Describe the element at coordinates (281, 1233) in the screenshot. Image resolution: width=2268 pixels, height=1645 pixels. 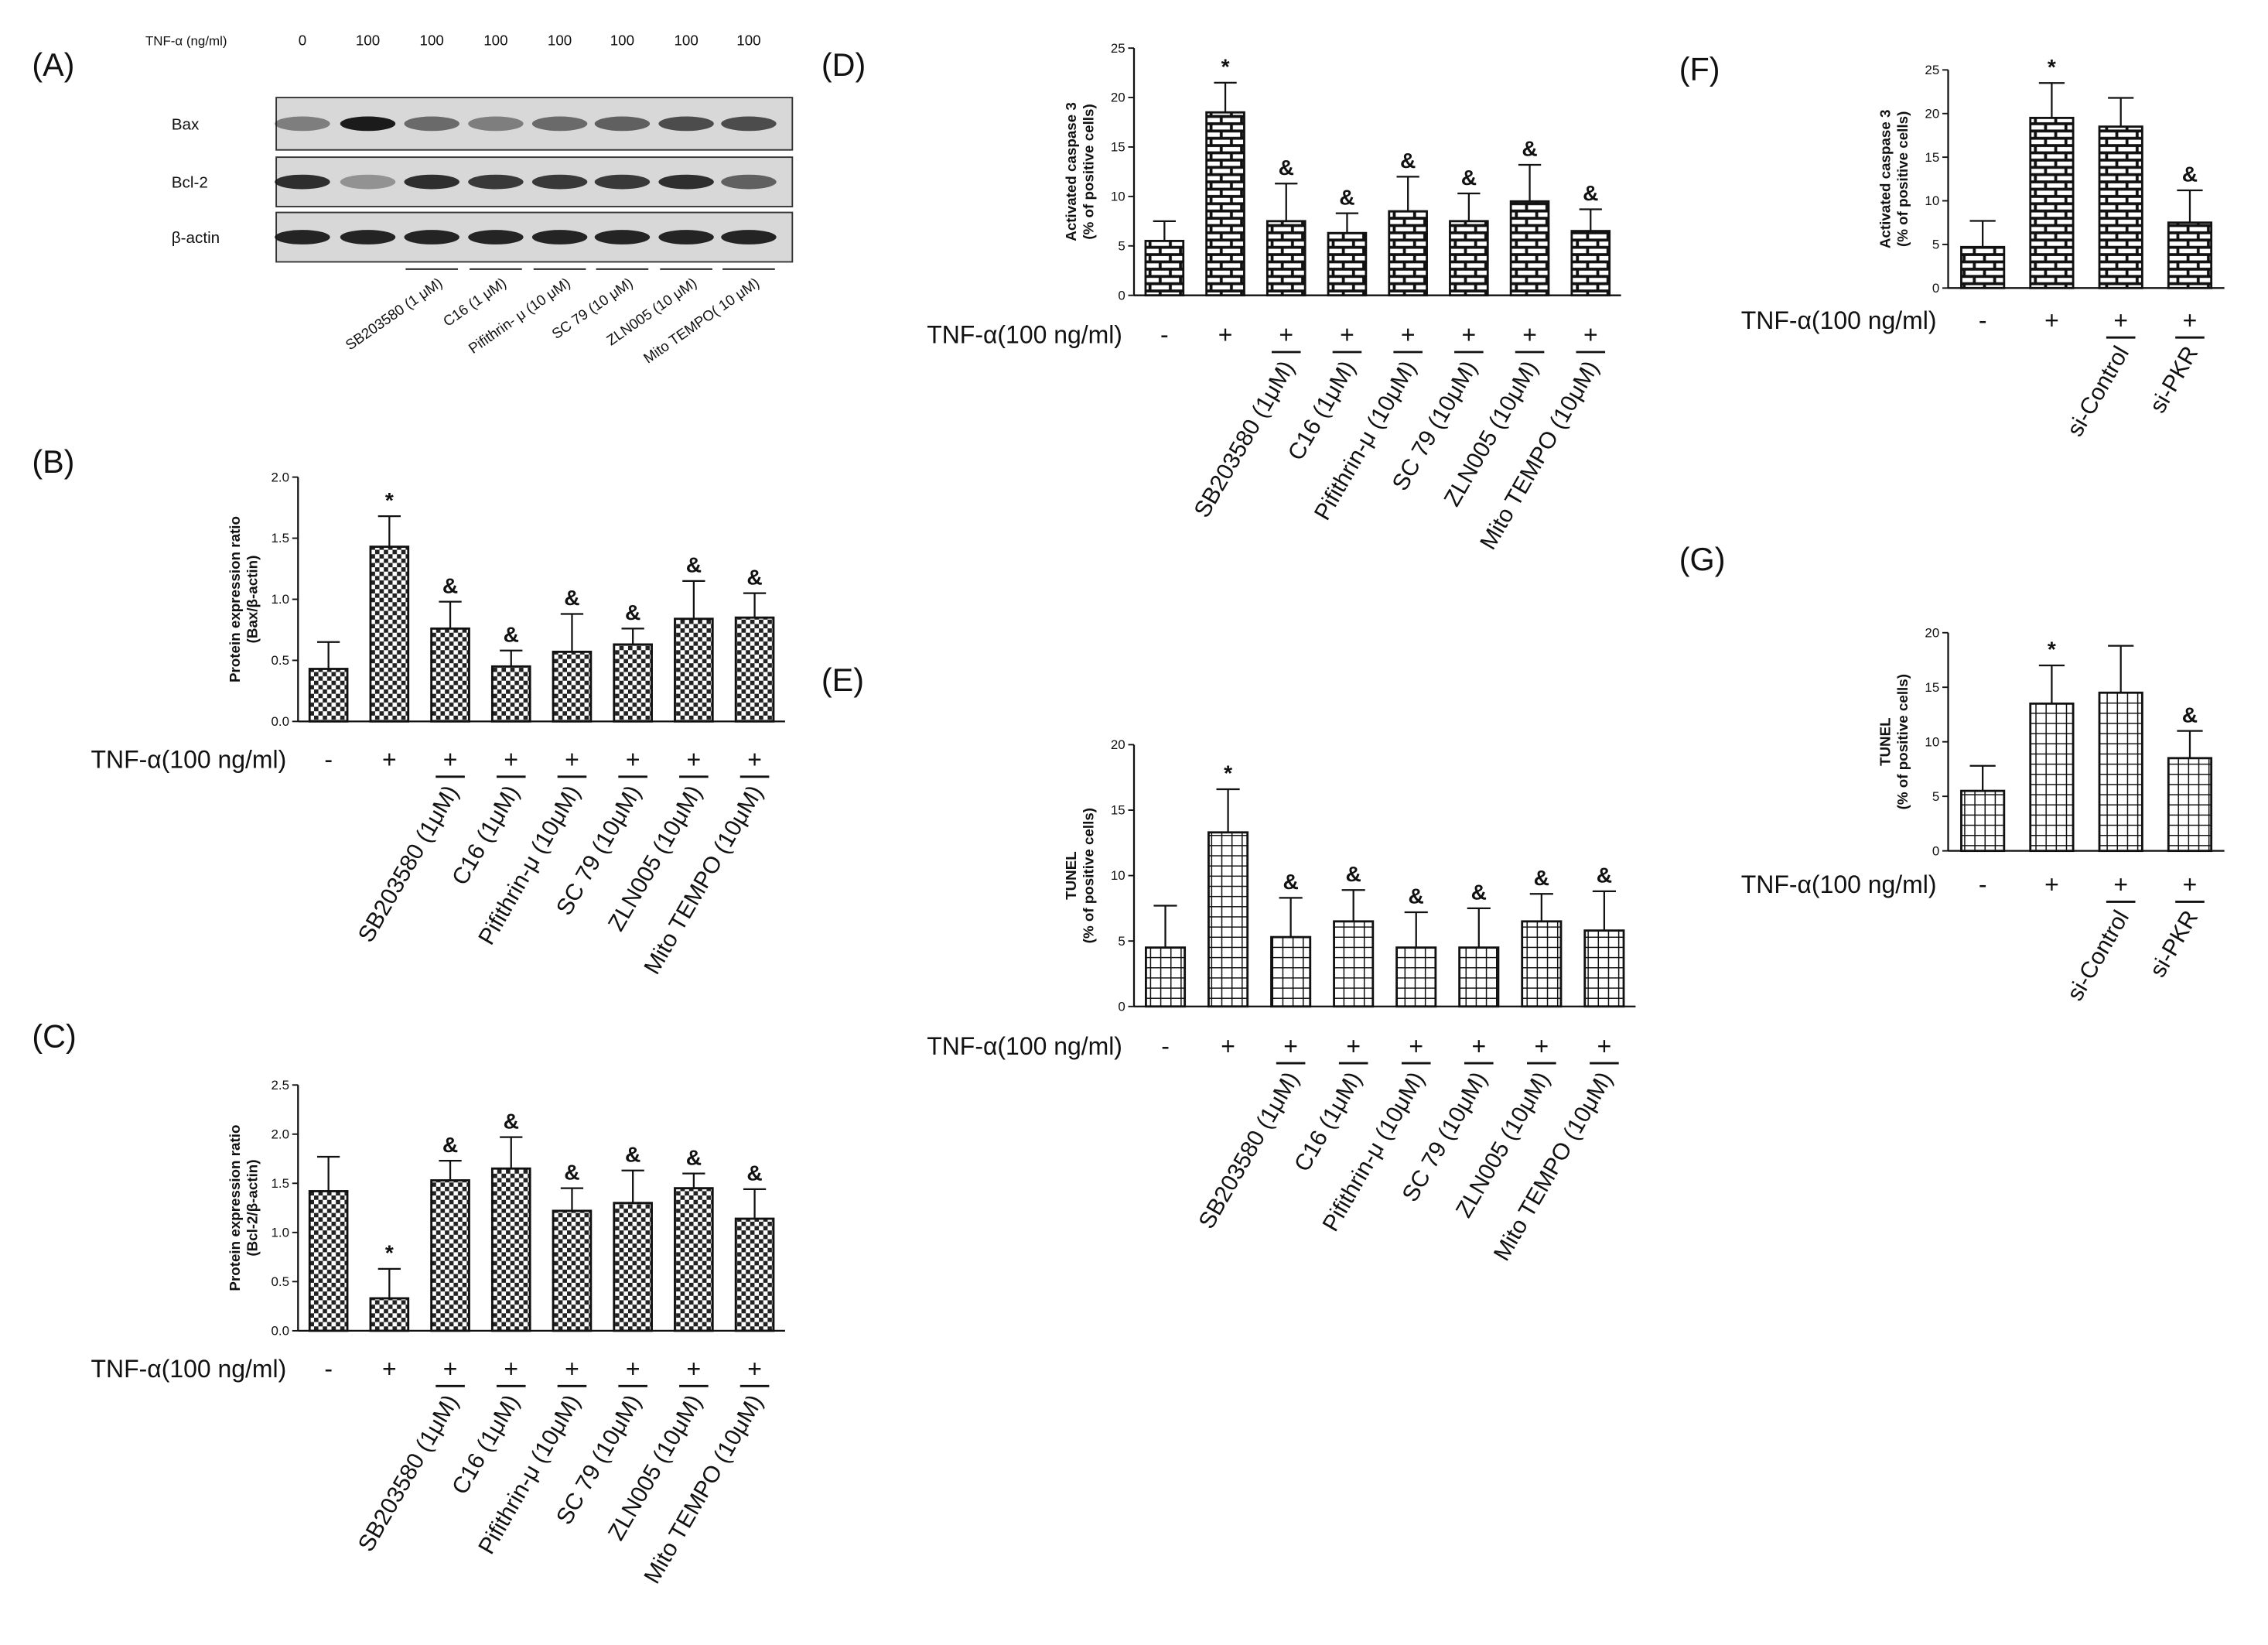
I see `y-tick-label: 1.0` at that location.